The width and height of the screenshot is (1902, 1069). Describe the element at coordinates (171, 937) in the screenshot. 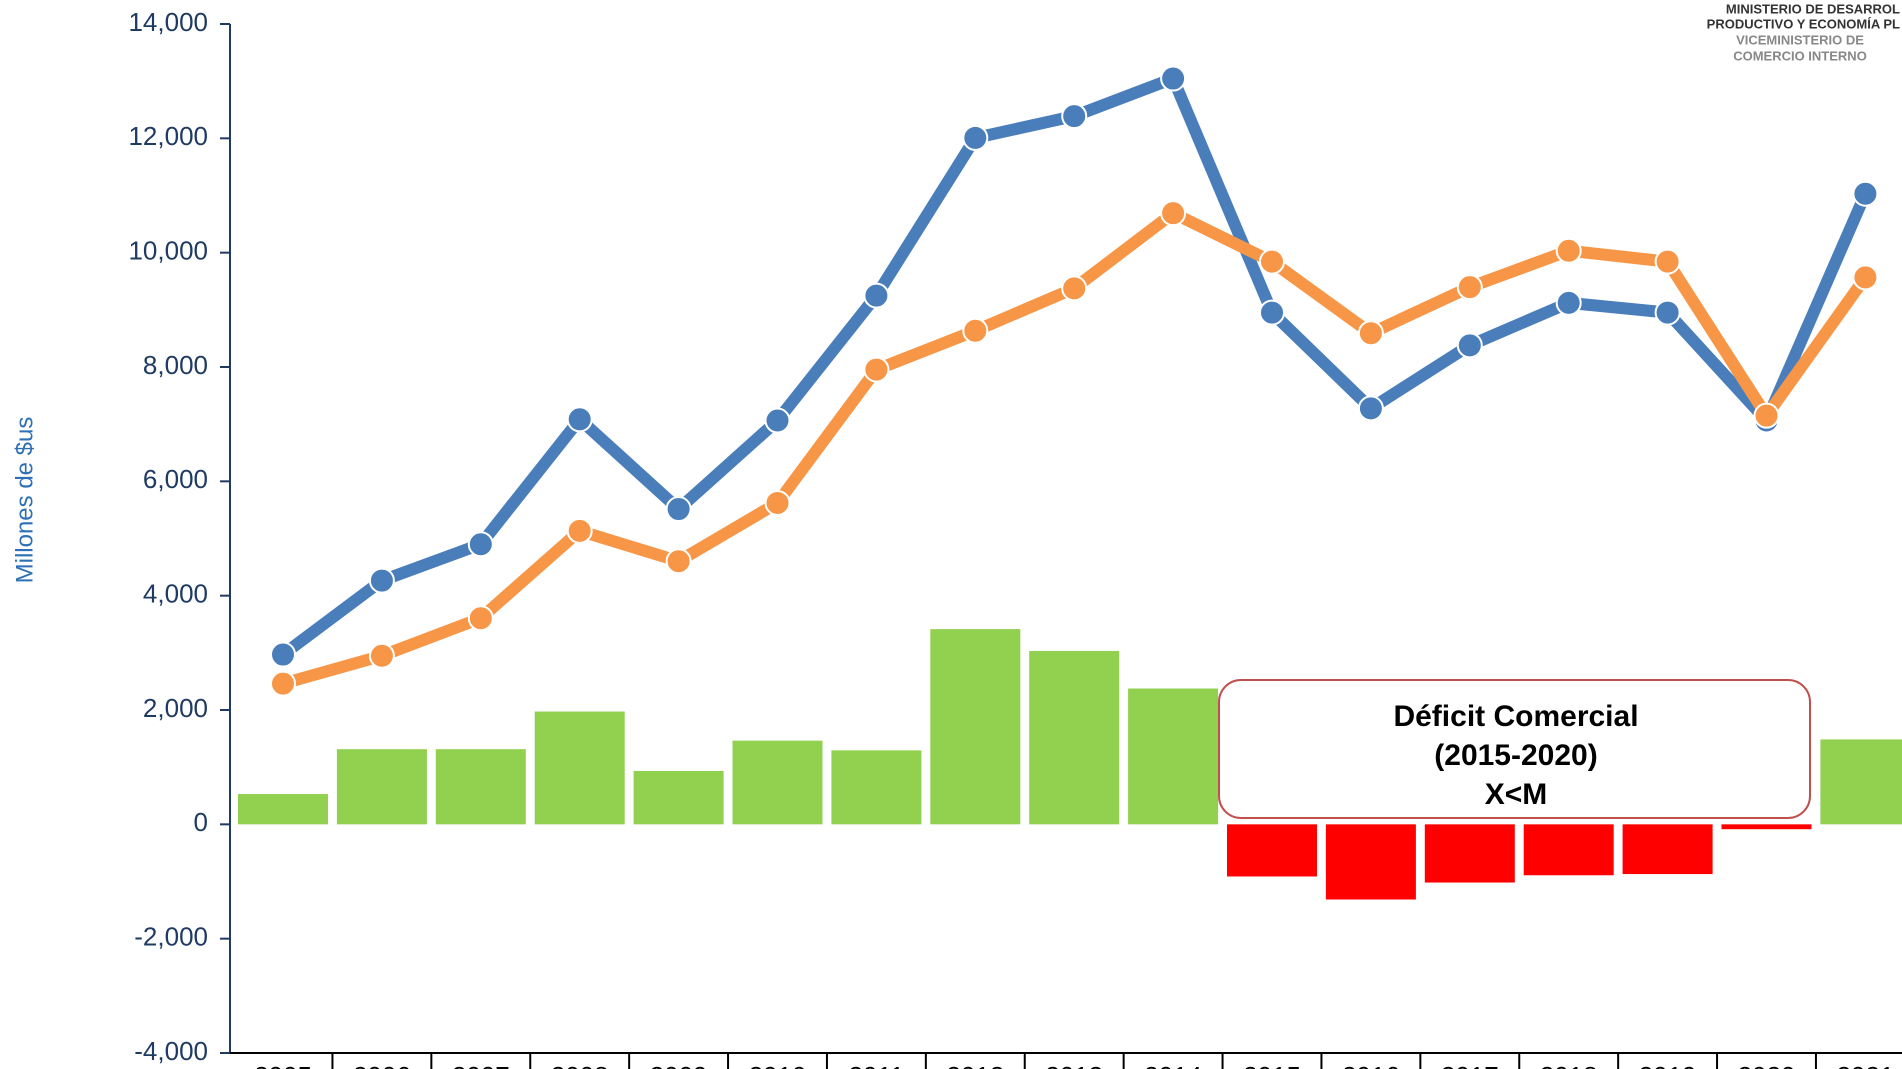

I see `y-tick-label: -2,000` at that location.